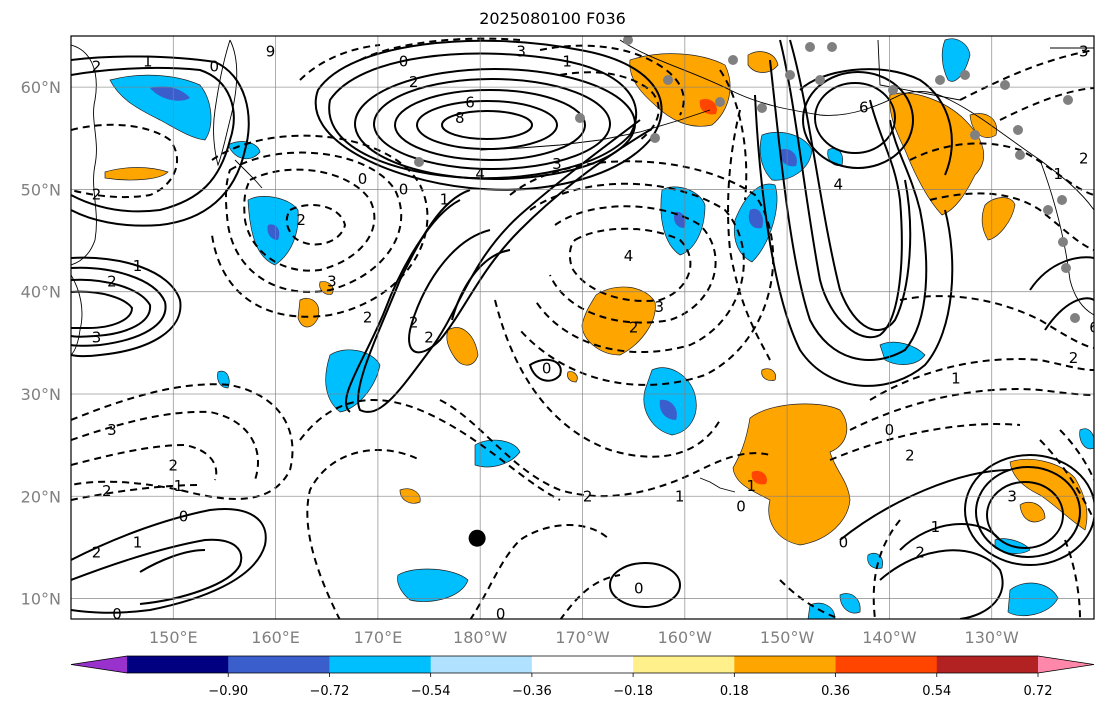 The width and height of the screenshot is (1105, 712). Describe the element at coordinates (275, 637) in the screenshot. I see `lon-tick-label: 160°E` at that location.